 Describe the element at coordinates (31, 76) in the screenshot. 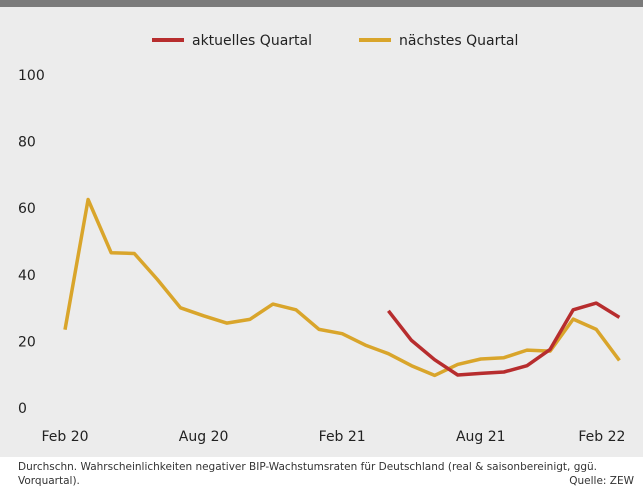

I see `y-tick-label: 100` at that location.